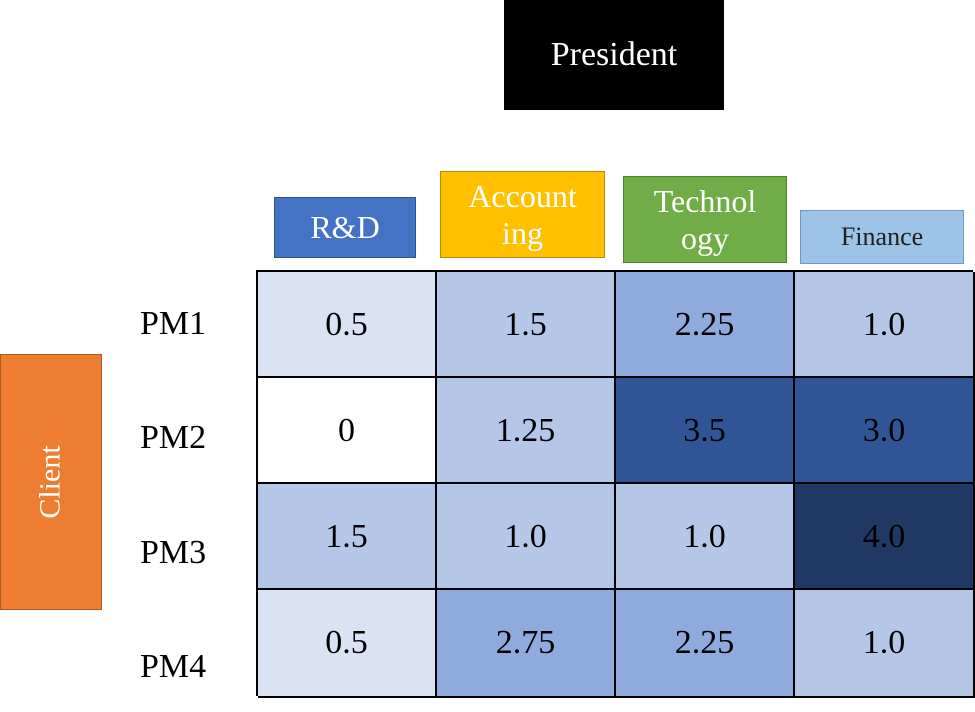 The image size is (975, 712). Describe the element at coordinates (526, 644) in the screenshot. I see `matrix-cell: 2.75` at that location.